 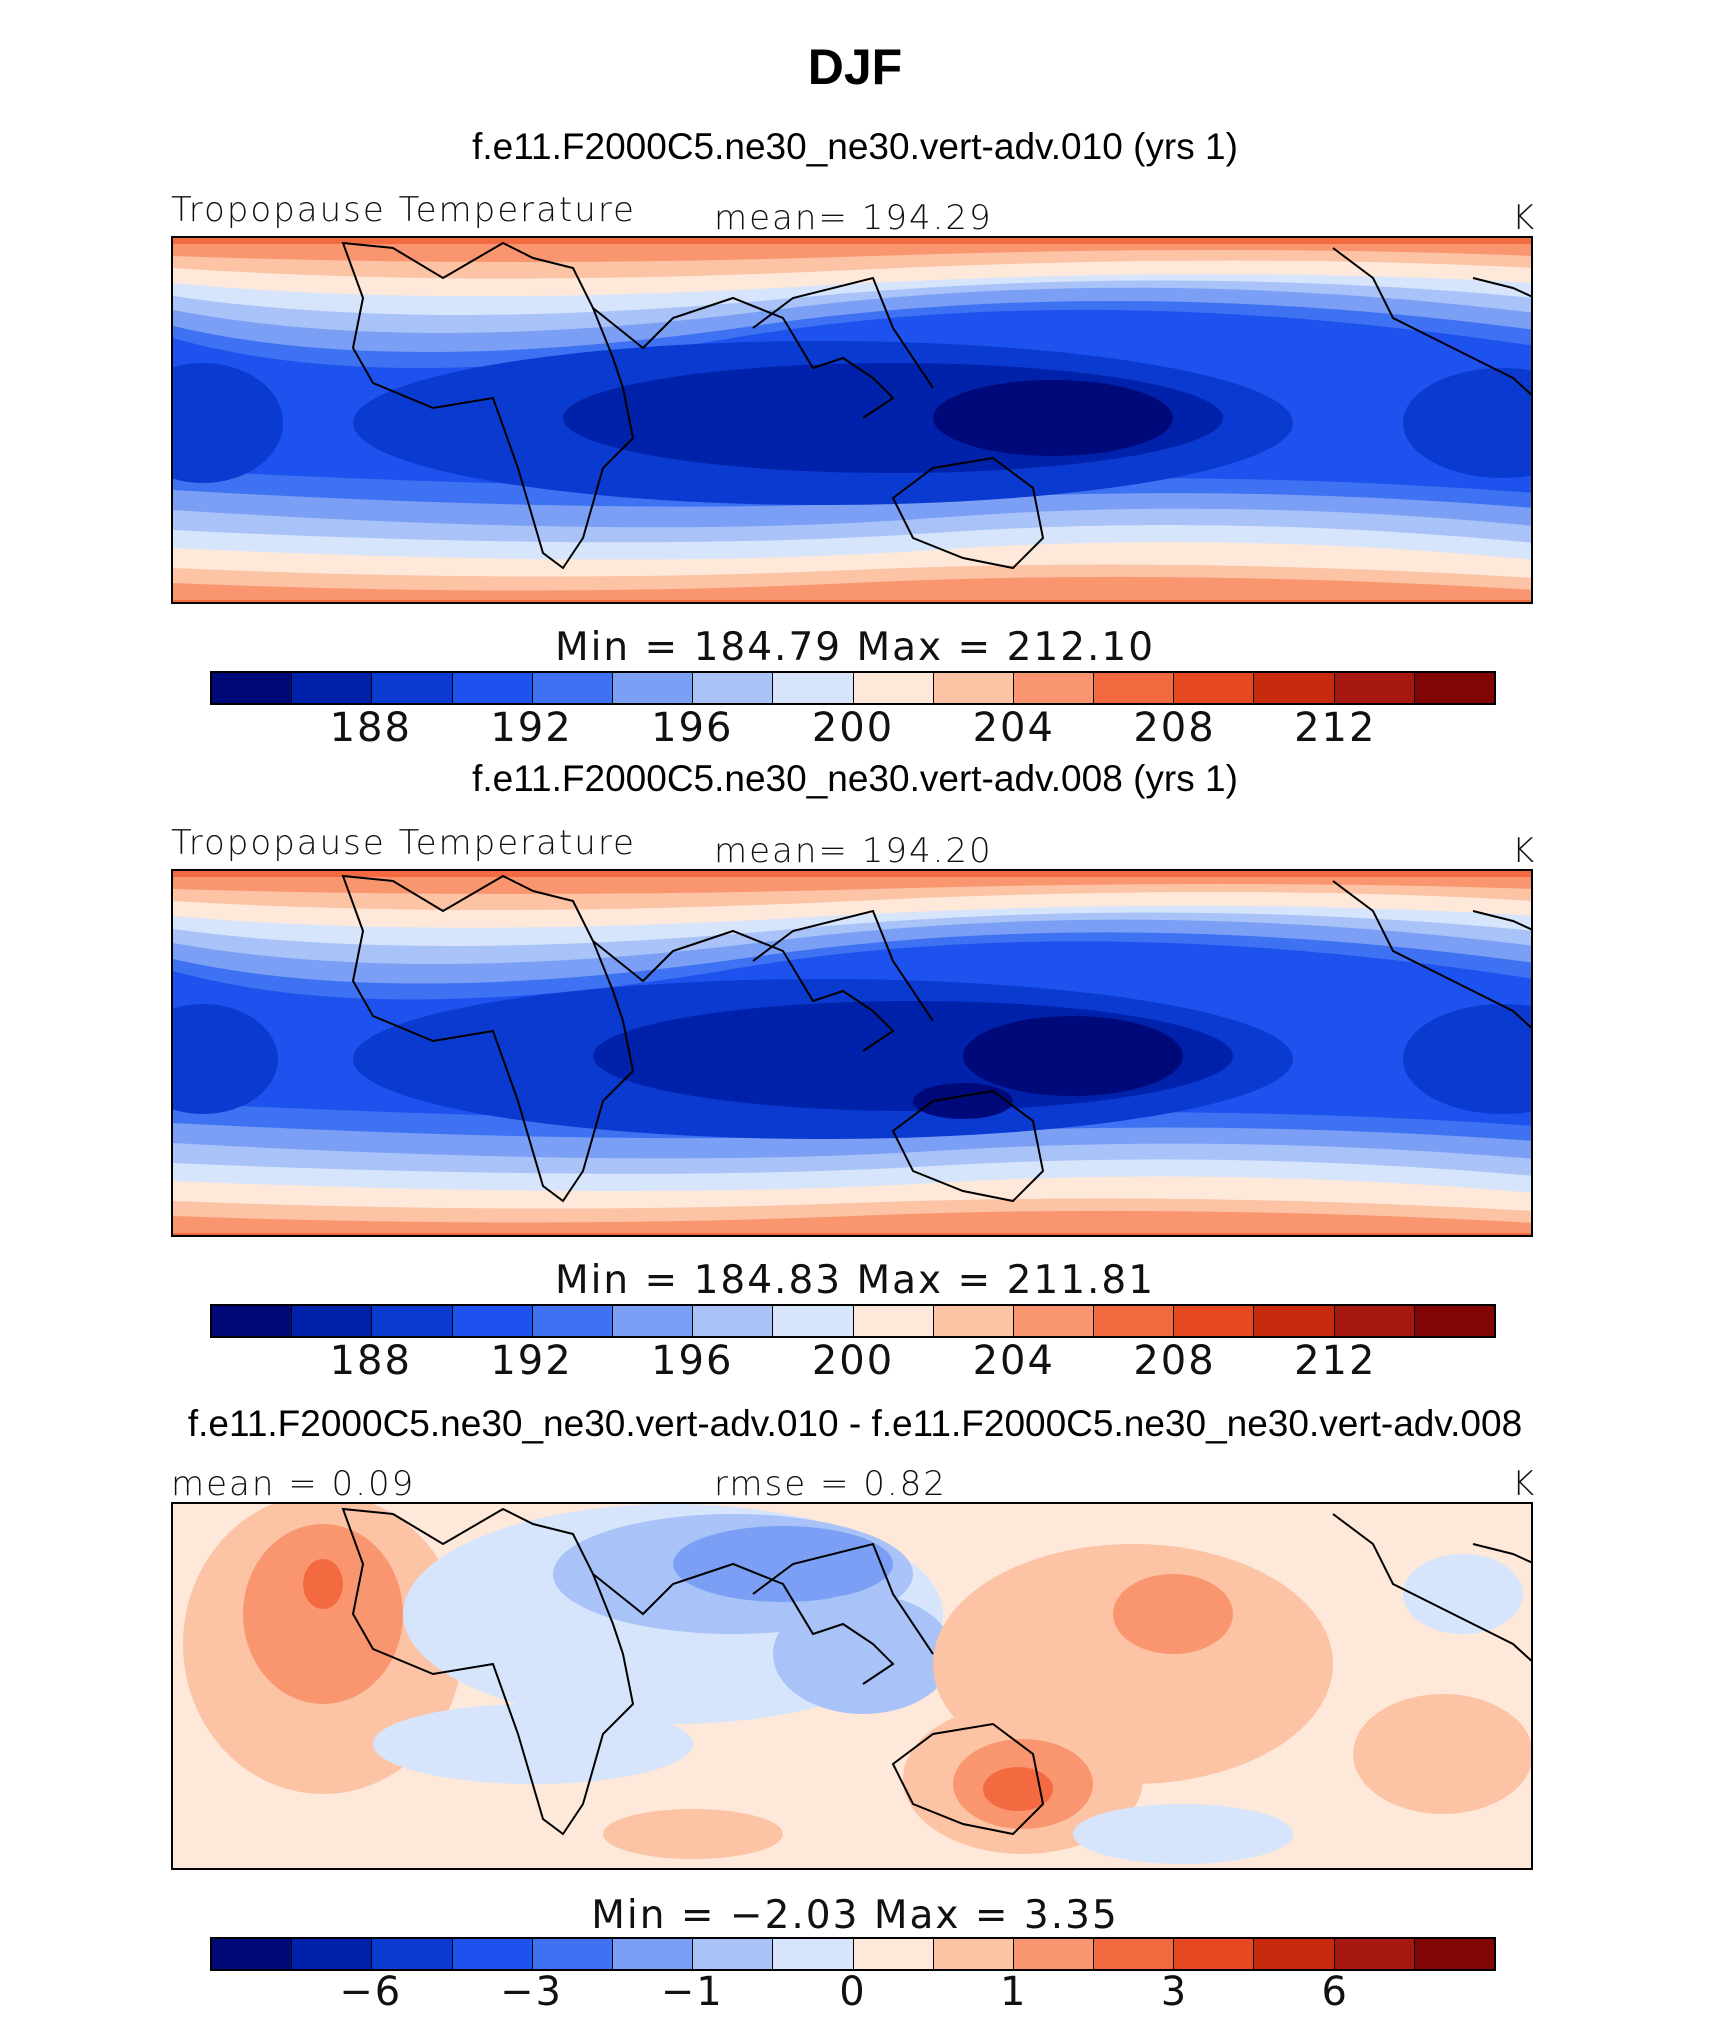 What do you see at coordinates (403, 210) in the screenshot?
I see `panel-1-variable-label: Tropopause Temperature` at bounding box center [403, 210].